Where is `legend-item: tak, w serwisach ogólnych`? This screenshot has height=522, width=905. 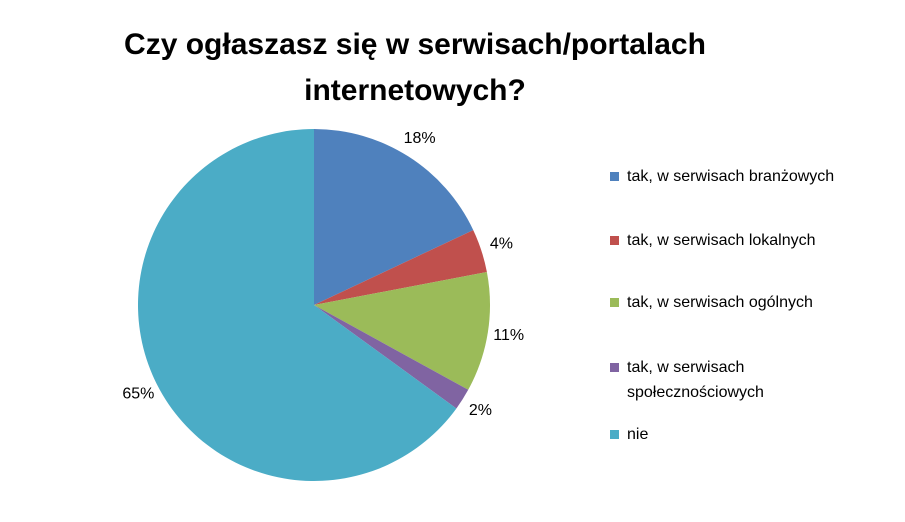 legend-item: tak, w serwisach ogólnych is located at coordinates (733, 302).